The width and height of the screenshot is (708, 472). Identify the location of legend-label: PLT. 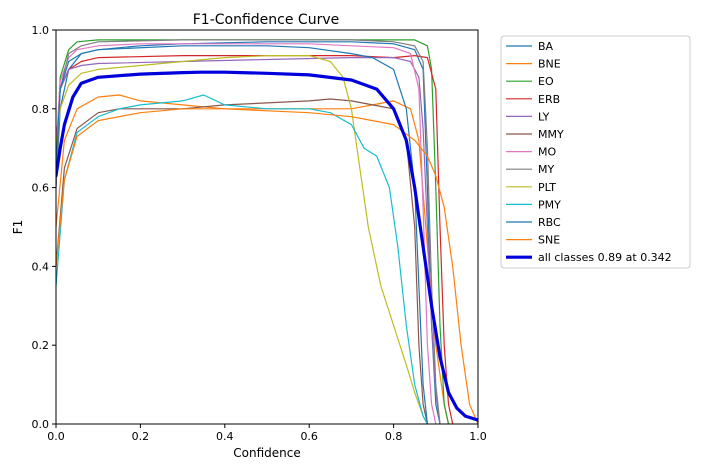
(547, 187).